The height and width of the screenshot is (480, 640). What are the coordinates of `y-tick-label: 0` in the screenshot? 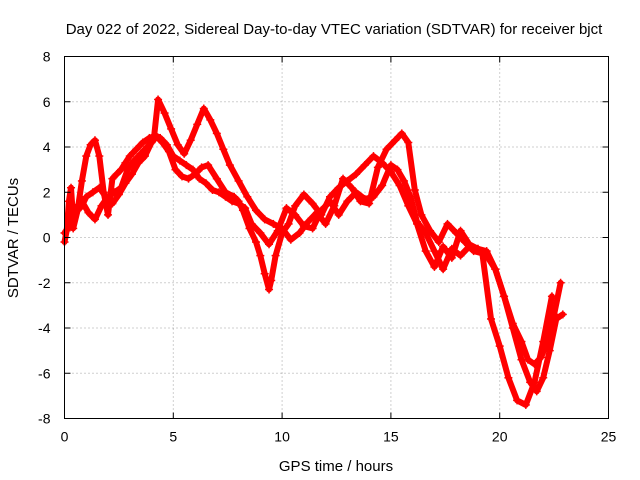 It's located at (47, 238).